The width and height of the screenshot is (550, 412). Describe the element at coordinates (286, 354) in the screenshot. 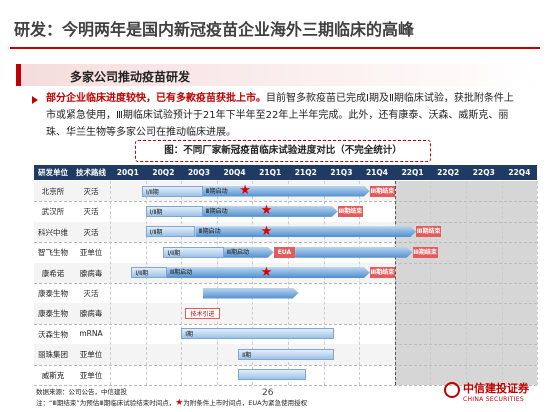

I see `phase-bar: Ⅱ期` at that location.